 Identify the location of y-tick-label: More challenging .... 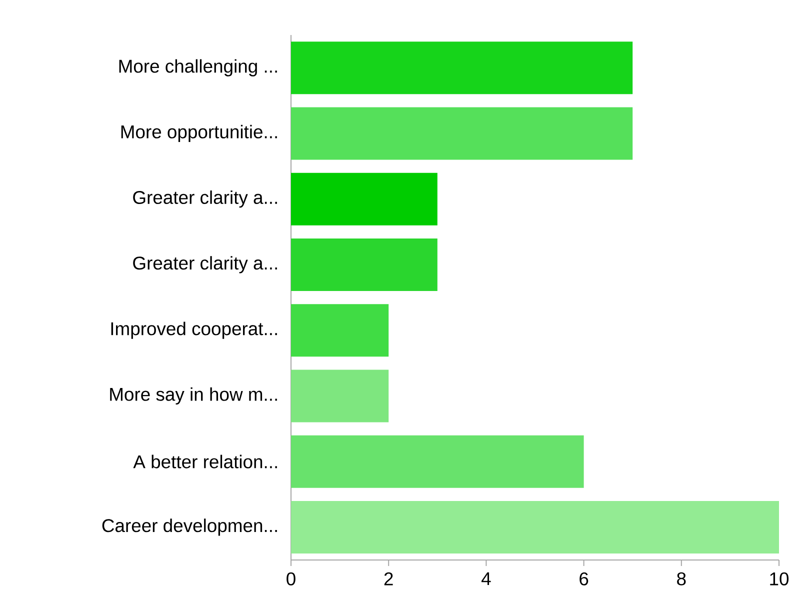
(198, 67).